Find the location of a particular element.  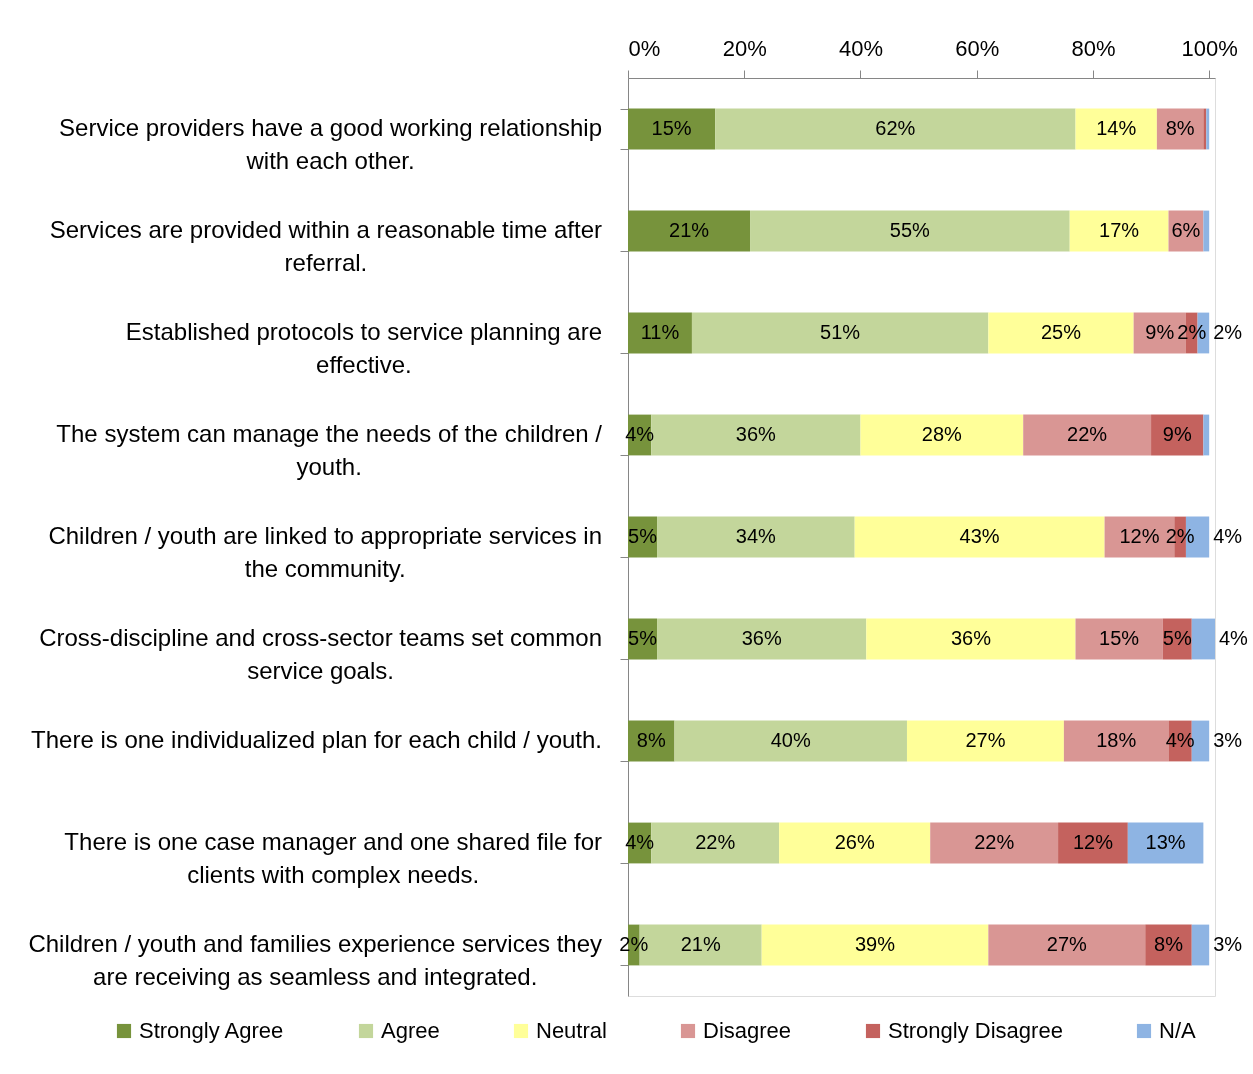

x-tick-label: 80% is located at coordinates (1093, 48).